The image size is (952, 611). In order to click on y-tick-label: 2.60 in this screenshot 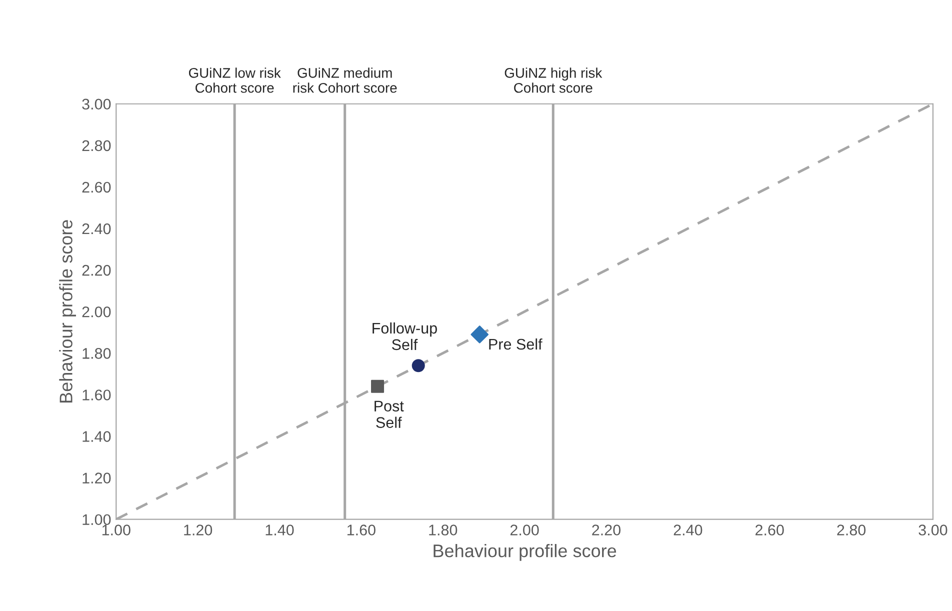, I will do `click(96, 187)`.